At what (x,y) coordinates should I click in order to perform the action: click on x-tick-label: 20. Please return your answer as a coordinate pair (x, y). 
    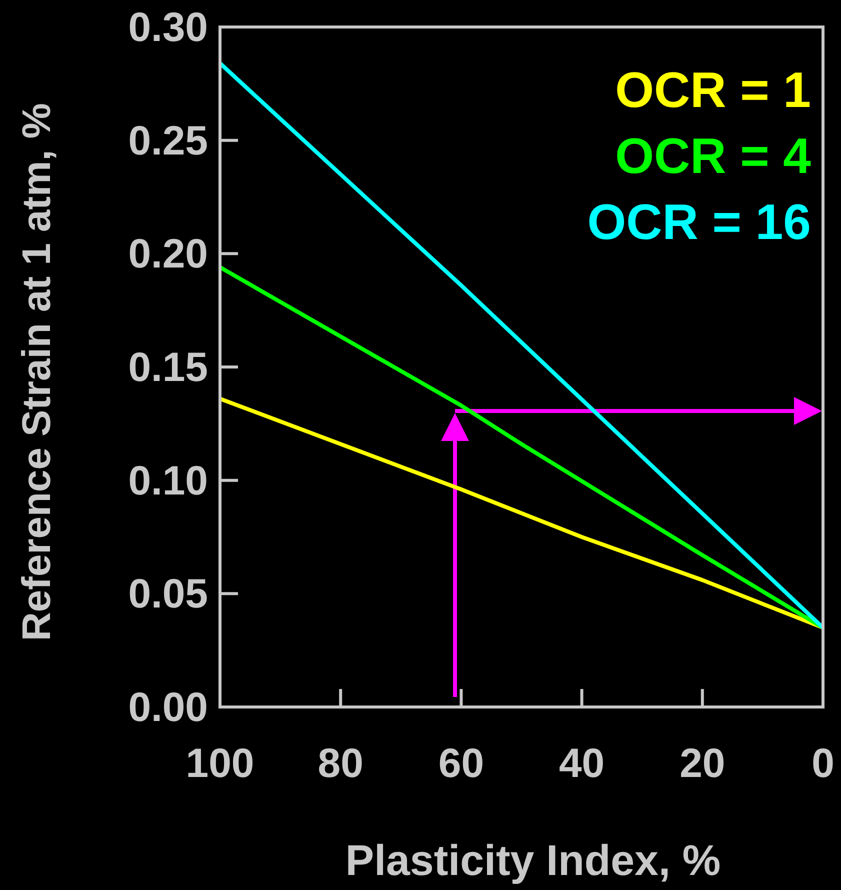
    Looking at the image, I should click on (703, 763).